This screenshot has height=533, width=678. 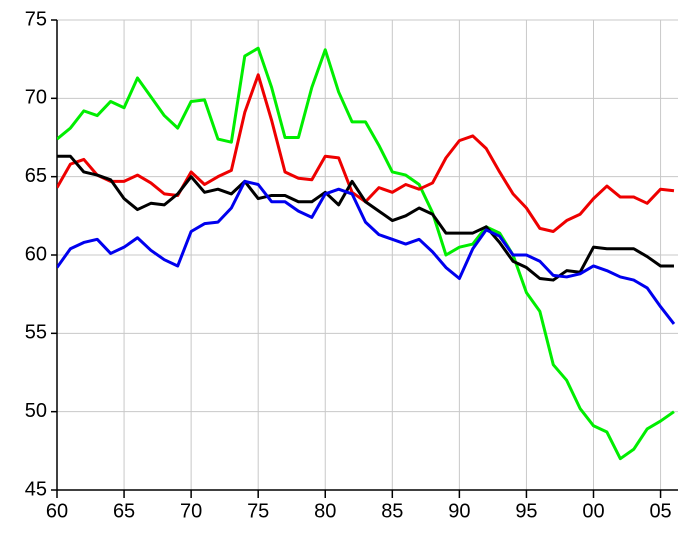 What do you see at coordinates (191, 511) in the screenshot?
I see `x-tick-label: 70` at bounding box center [191, 511].